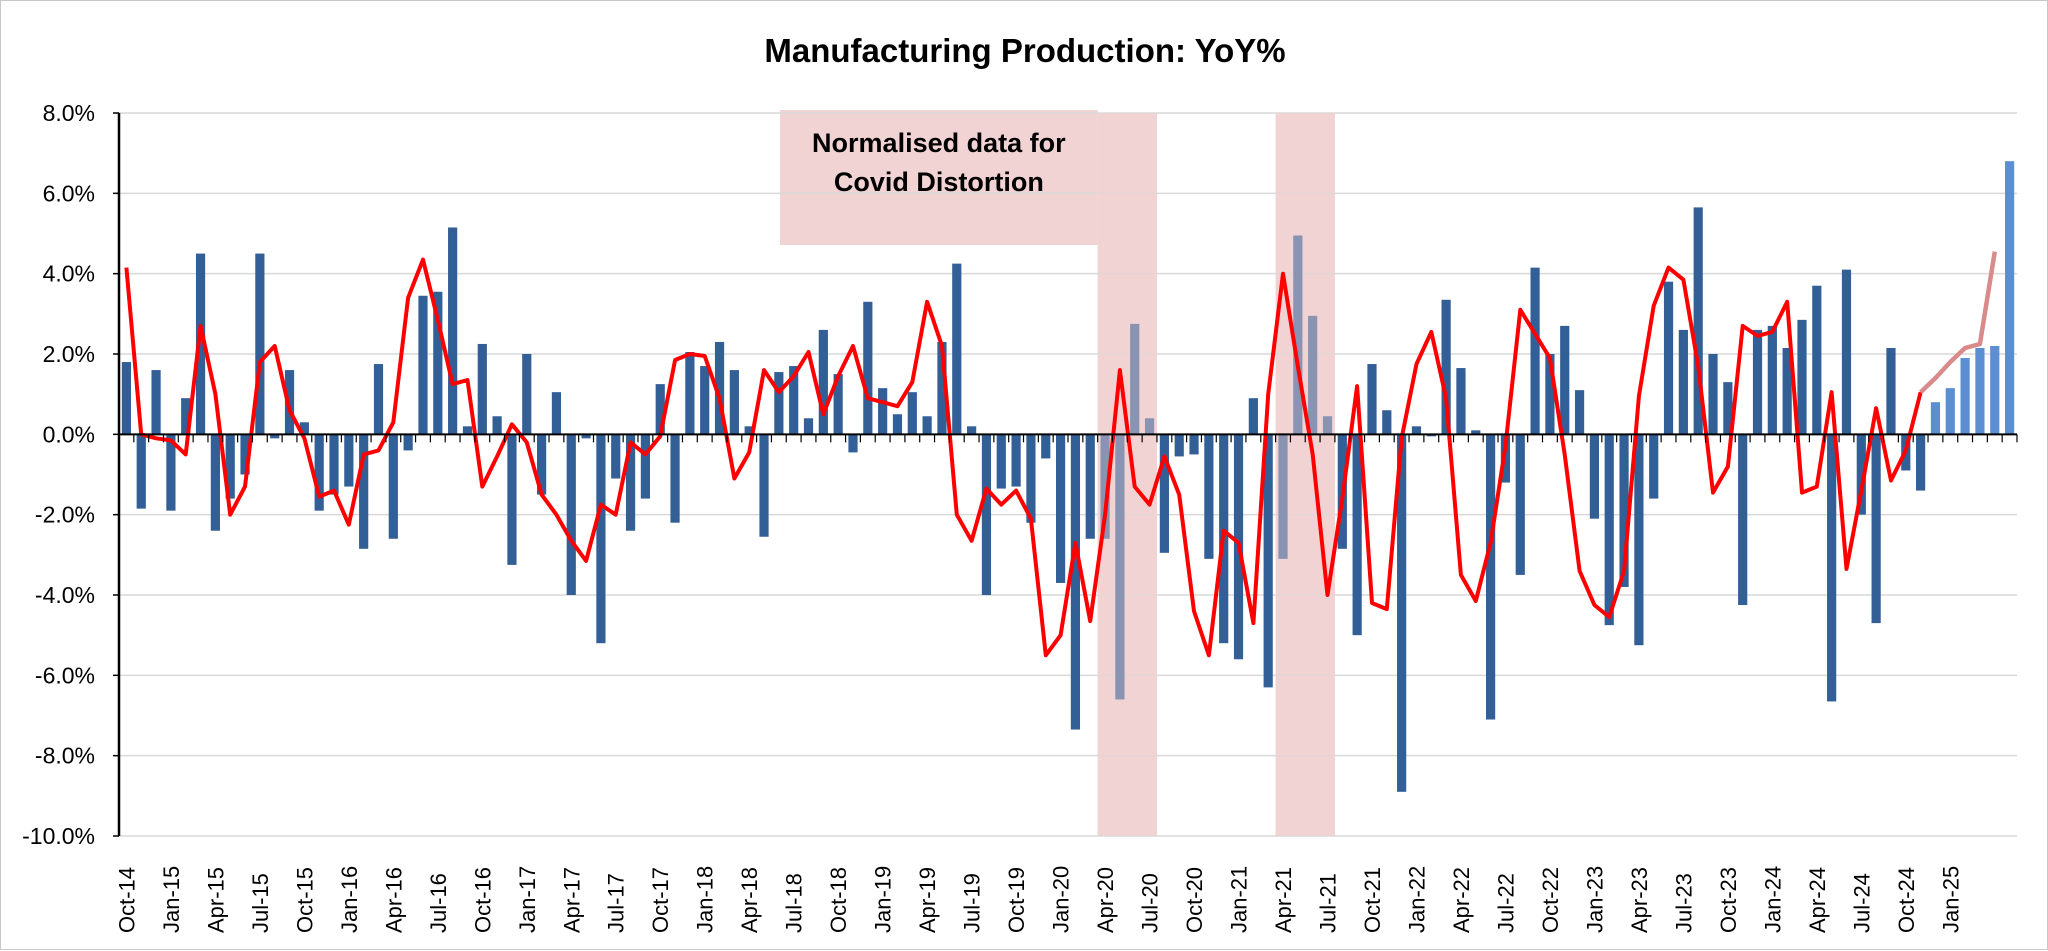  Describe the element at coordinates (69, 354) in the screenshot. I see `y-tick-label: 2.0%` at that location.